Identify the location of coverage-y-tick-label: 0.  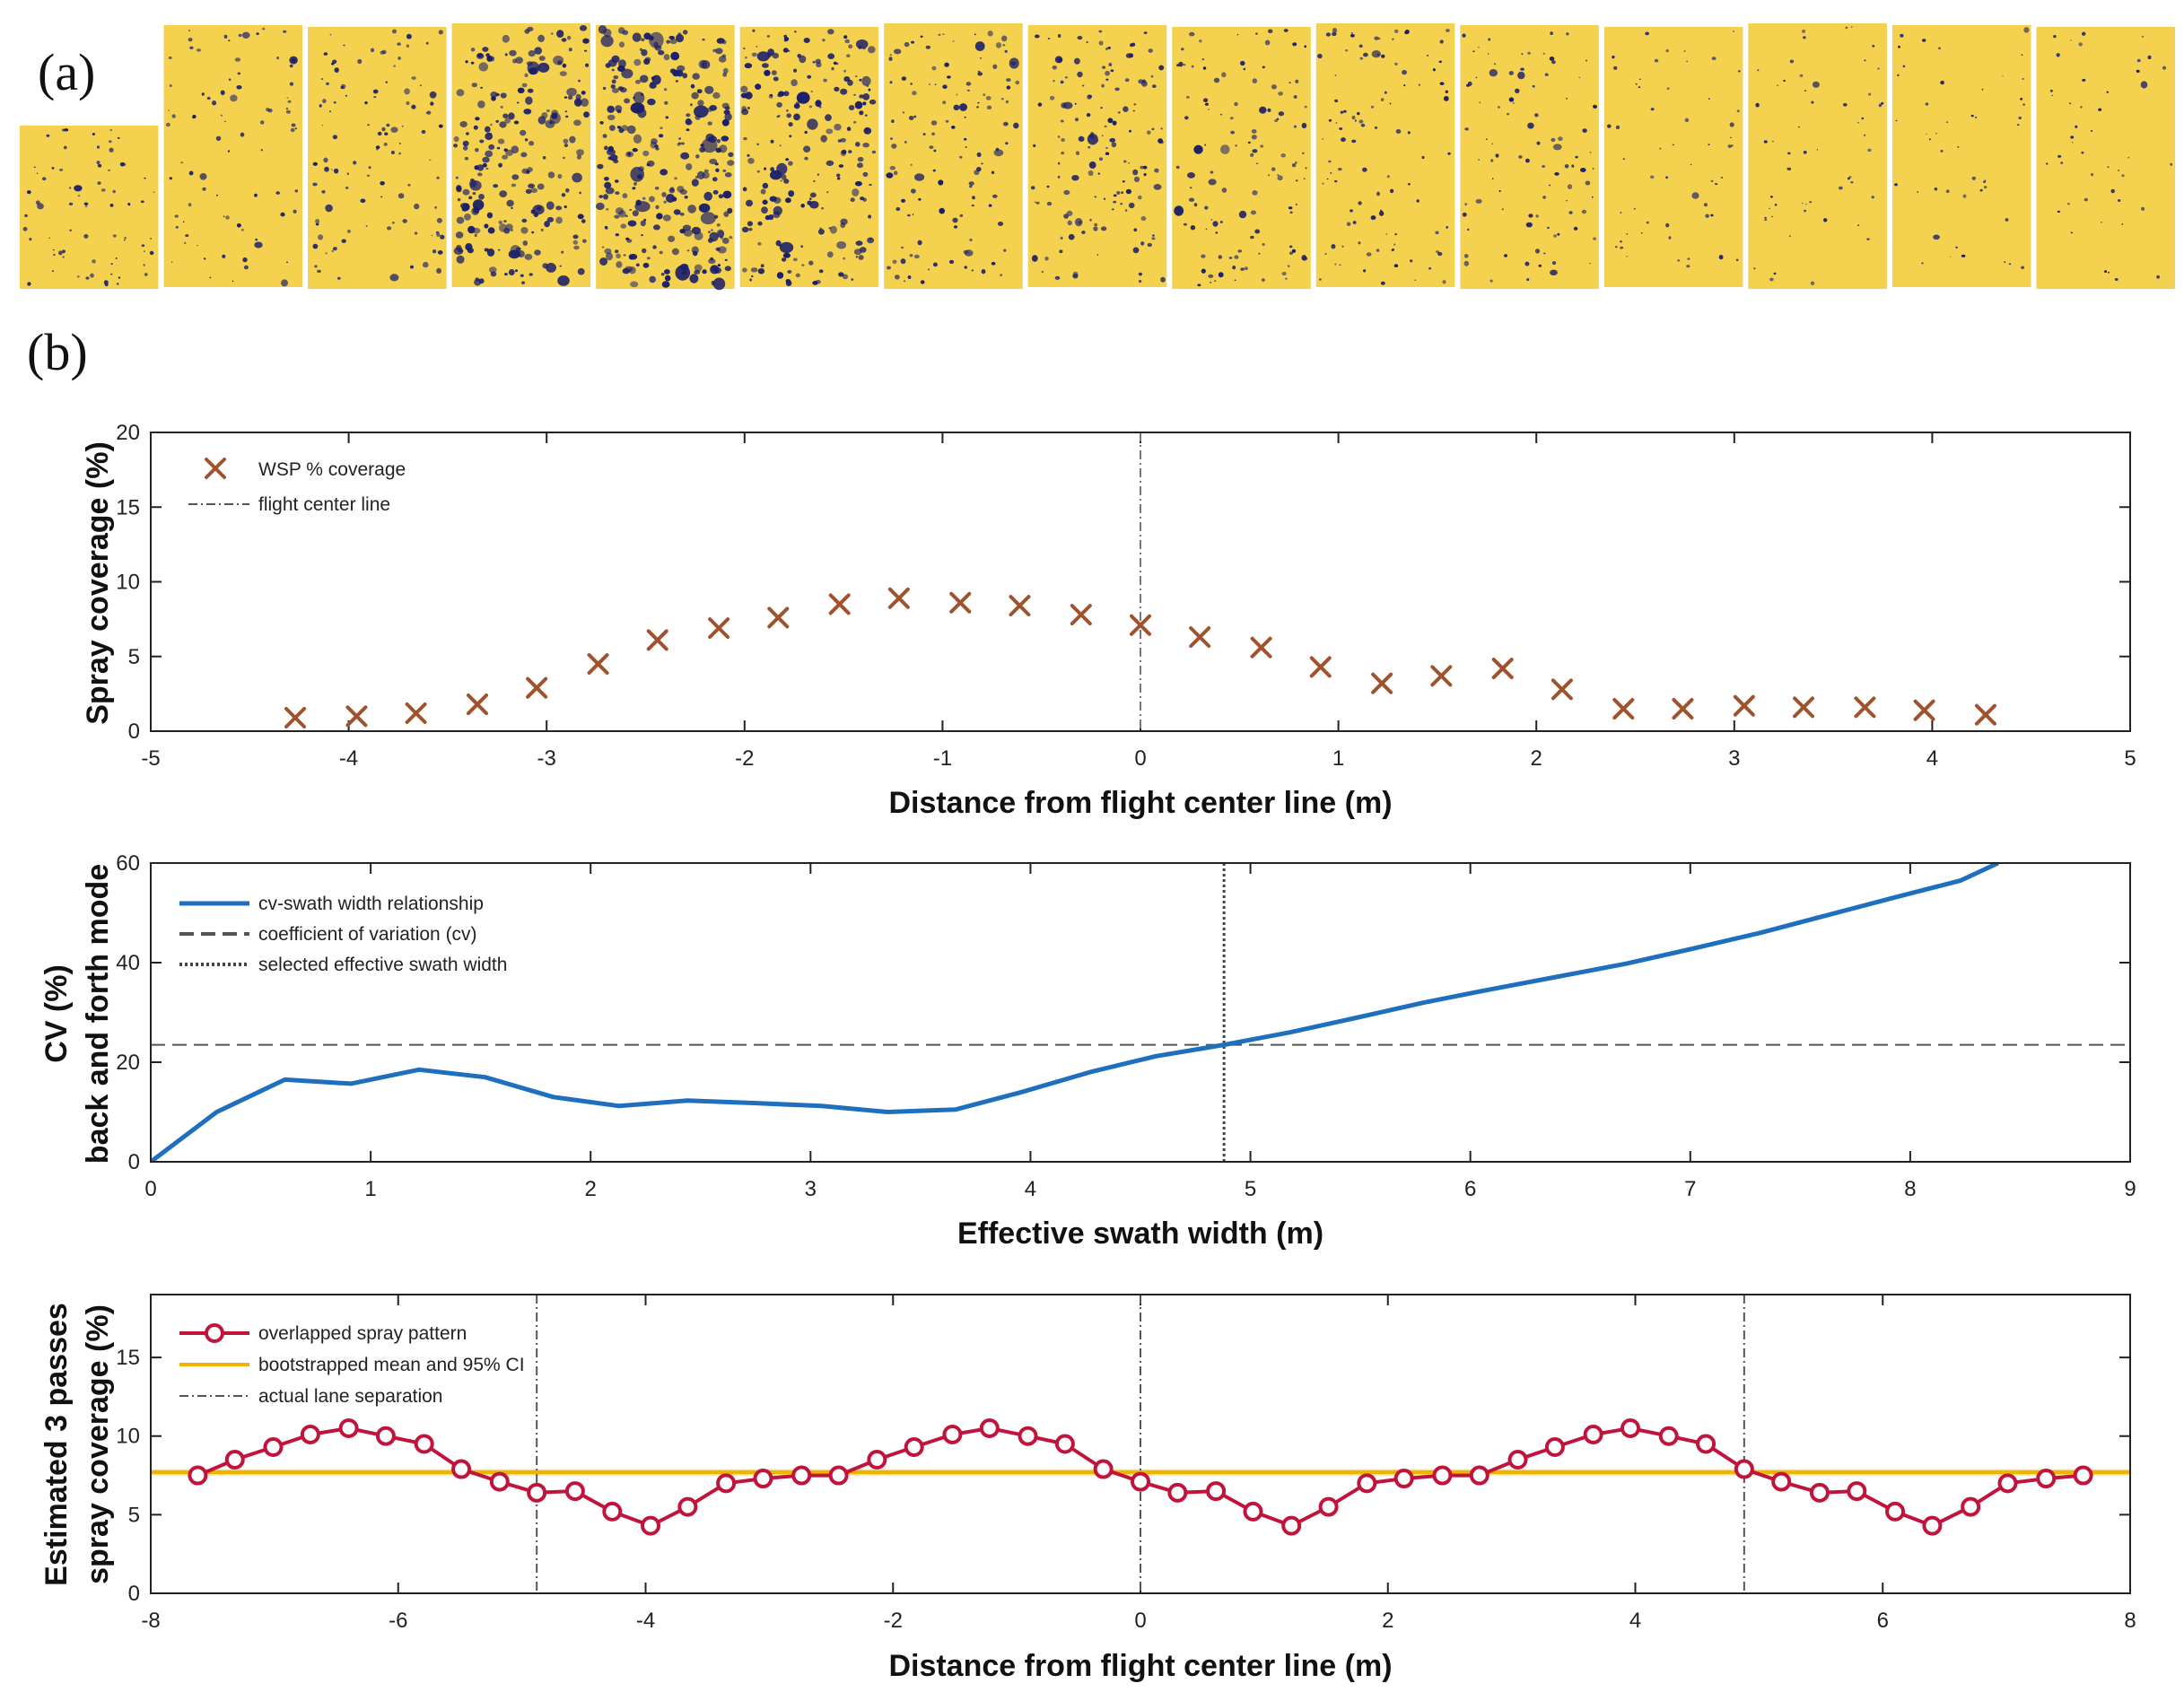
(134, 732).